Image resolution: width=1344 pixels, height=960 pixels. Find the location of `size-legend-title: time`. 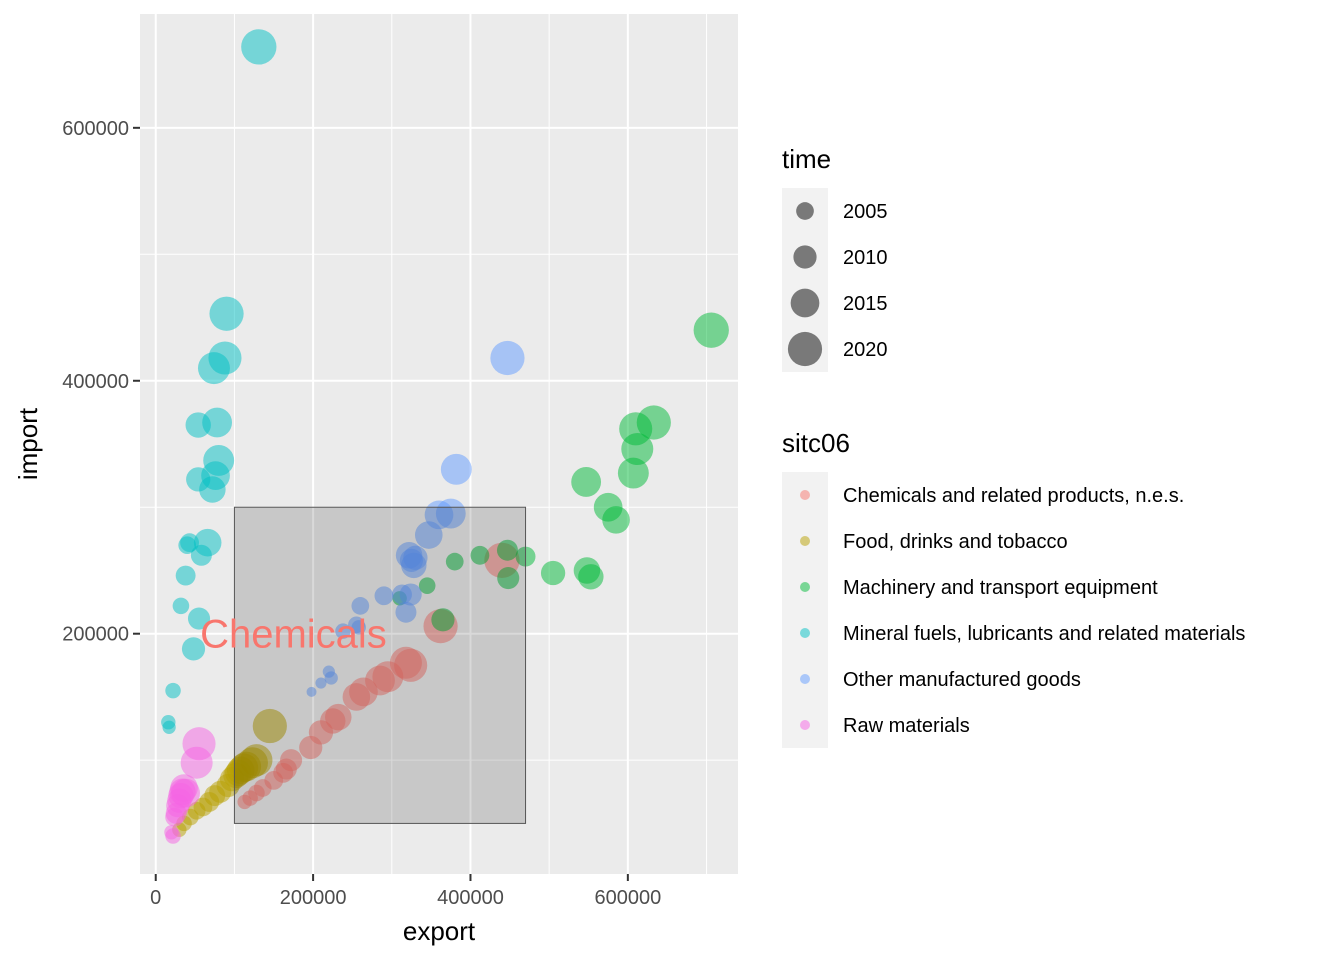

size-legend-title: time is located at coordinates (806, 159).